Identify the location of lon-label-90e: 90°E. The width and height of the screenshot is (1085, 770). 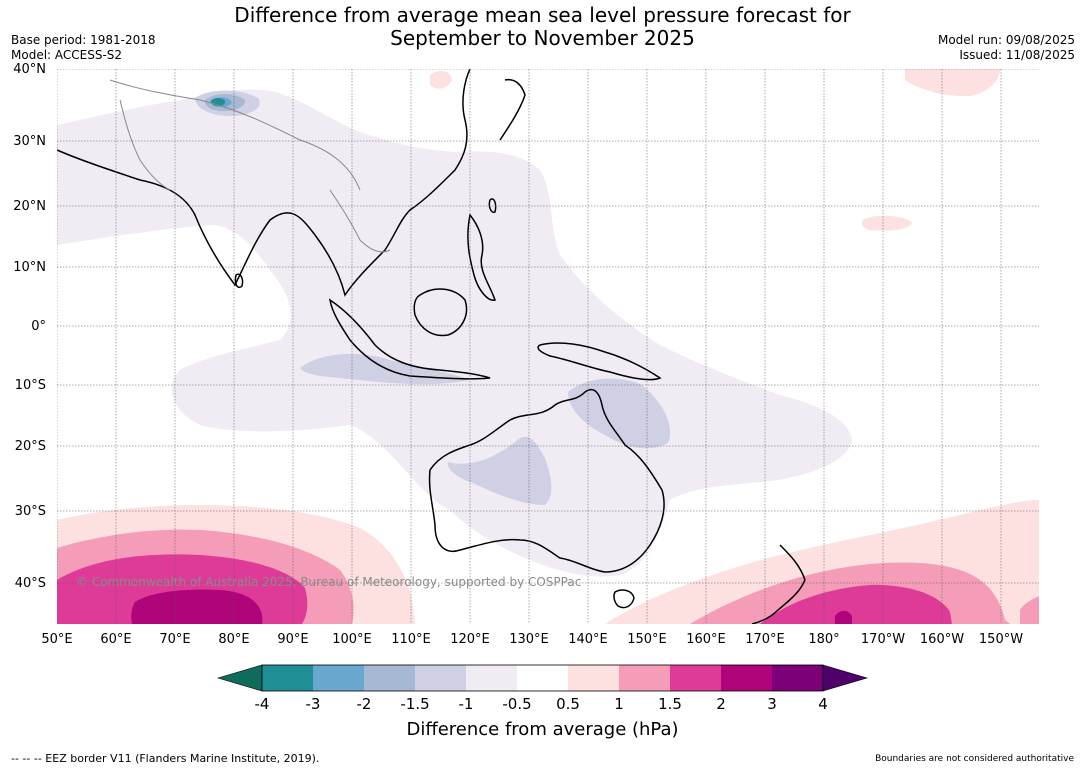
(293, 639).